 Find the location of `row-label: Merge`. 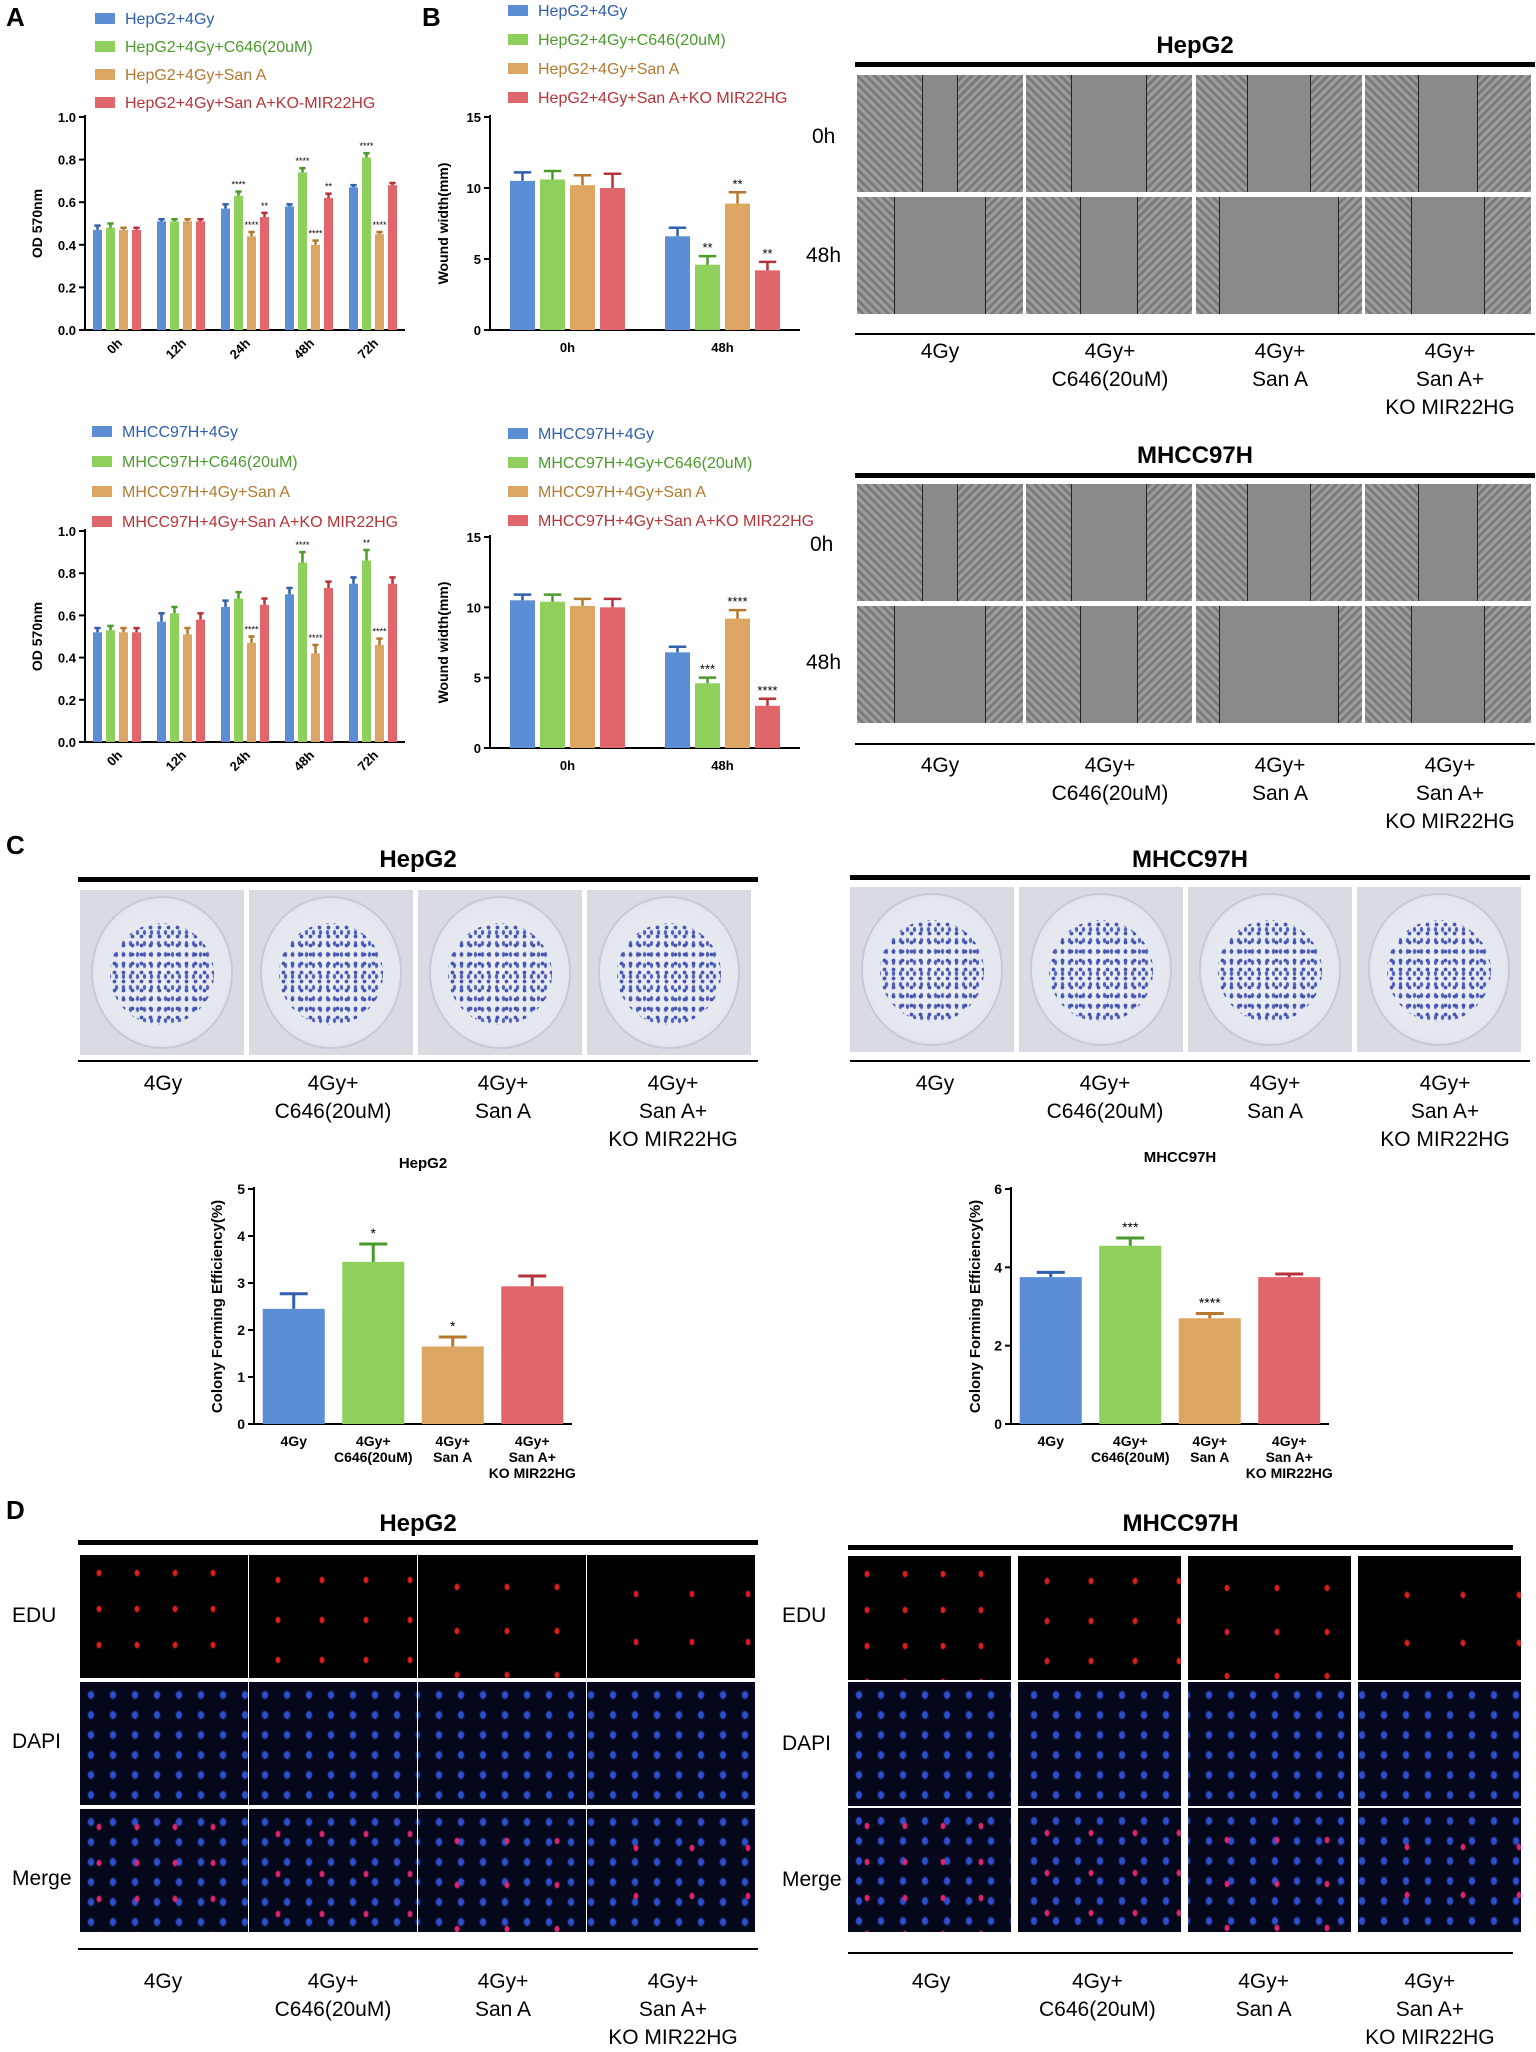

row-label: Merge is located at coordinates (812, 1879).